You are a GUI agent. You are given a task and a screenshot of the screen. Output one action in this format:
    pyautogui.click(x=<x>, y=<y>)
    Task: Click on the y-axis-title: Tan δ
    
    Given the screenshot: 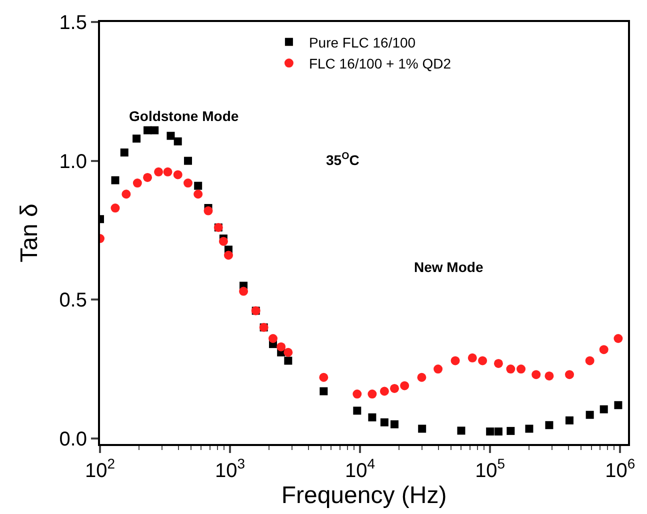 What is the action you would take?
    pyautogui.click(x=29, y=233)
    